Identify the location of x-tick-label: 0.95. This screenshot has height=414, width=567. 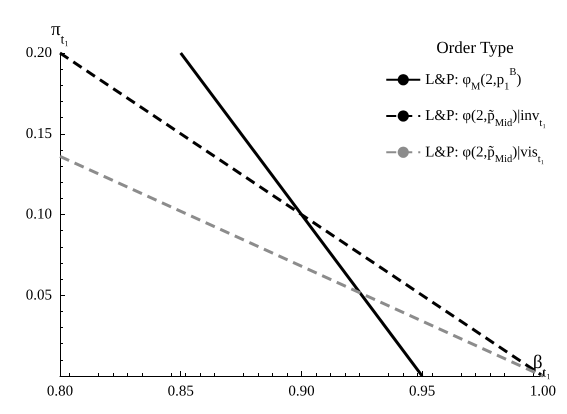
(422, 392).